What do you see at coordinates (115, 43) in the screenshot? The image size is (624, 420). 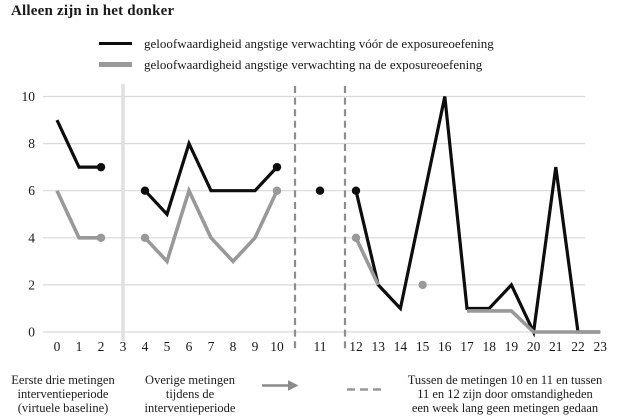 I see `legend-line-sample-black` at bounding box center [115, 43].